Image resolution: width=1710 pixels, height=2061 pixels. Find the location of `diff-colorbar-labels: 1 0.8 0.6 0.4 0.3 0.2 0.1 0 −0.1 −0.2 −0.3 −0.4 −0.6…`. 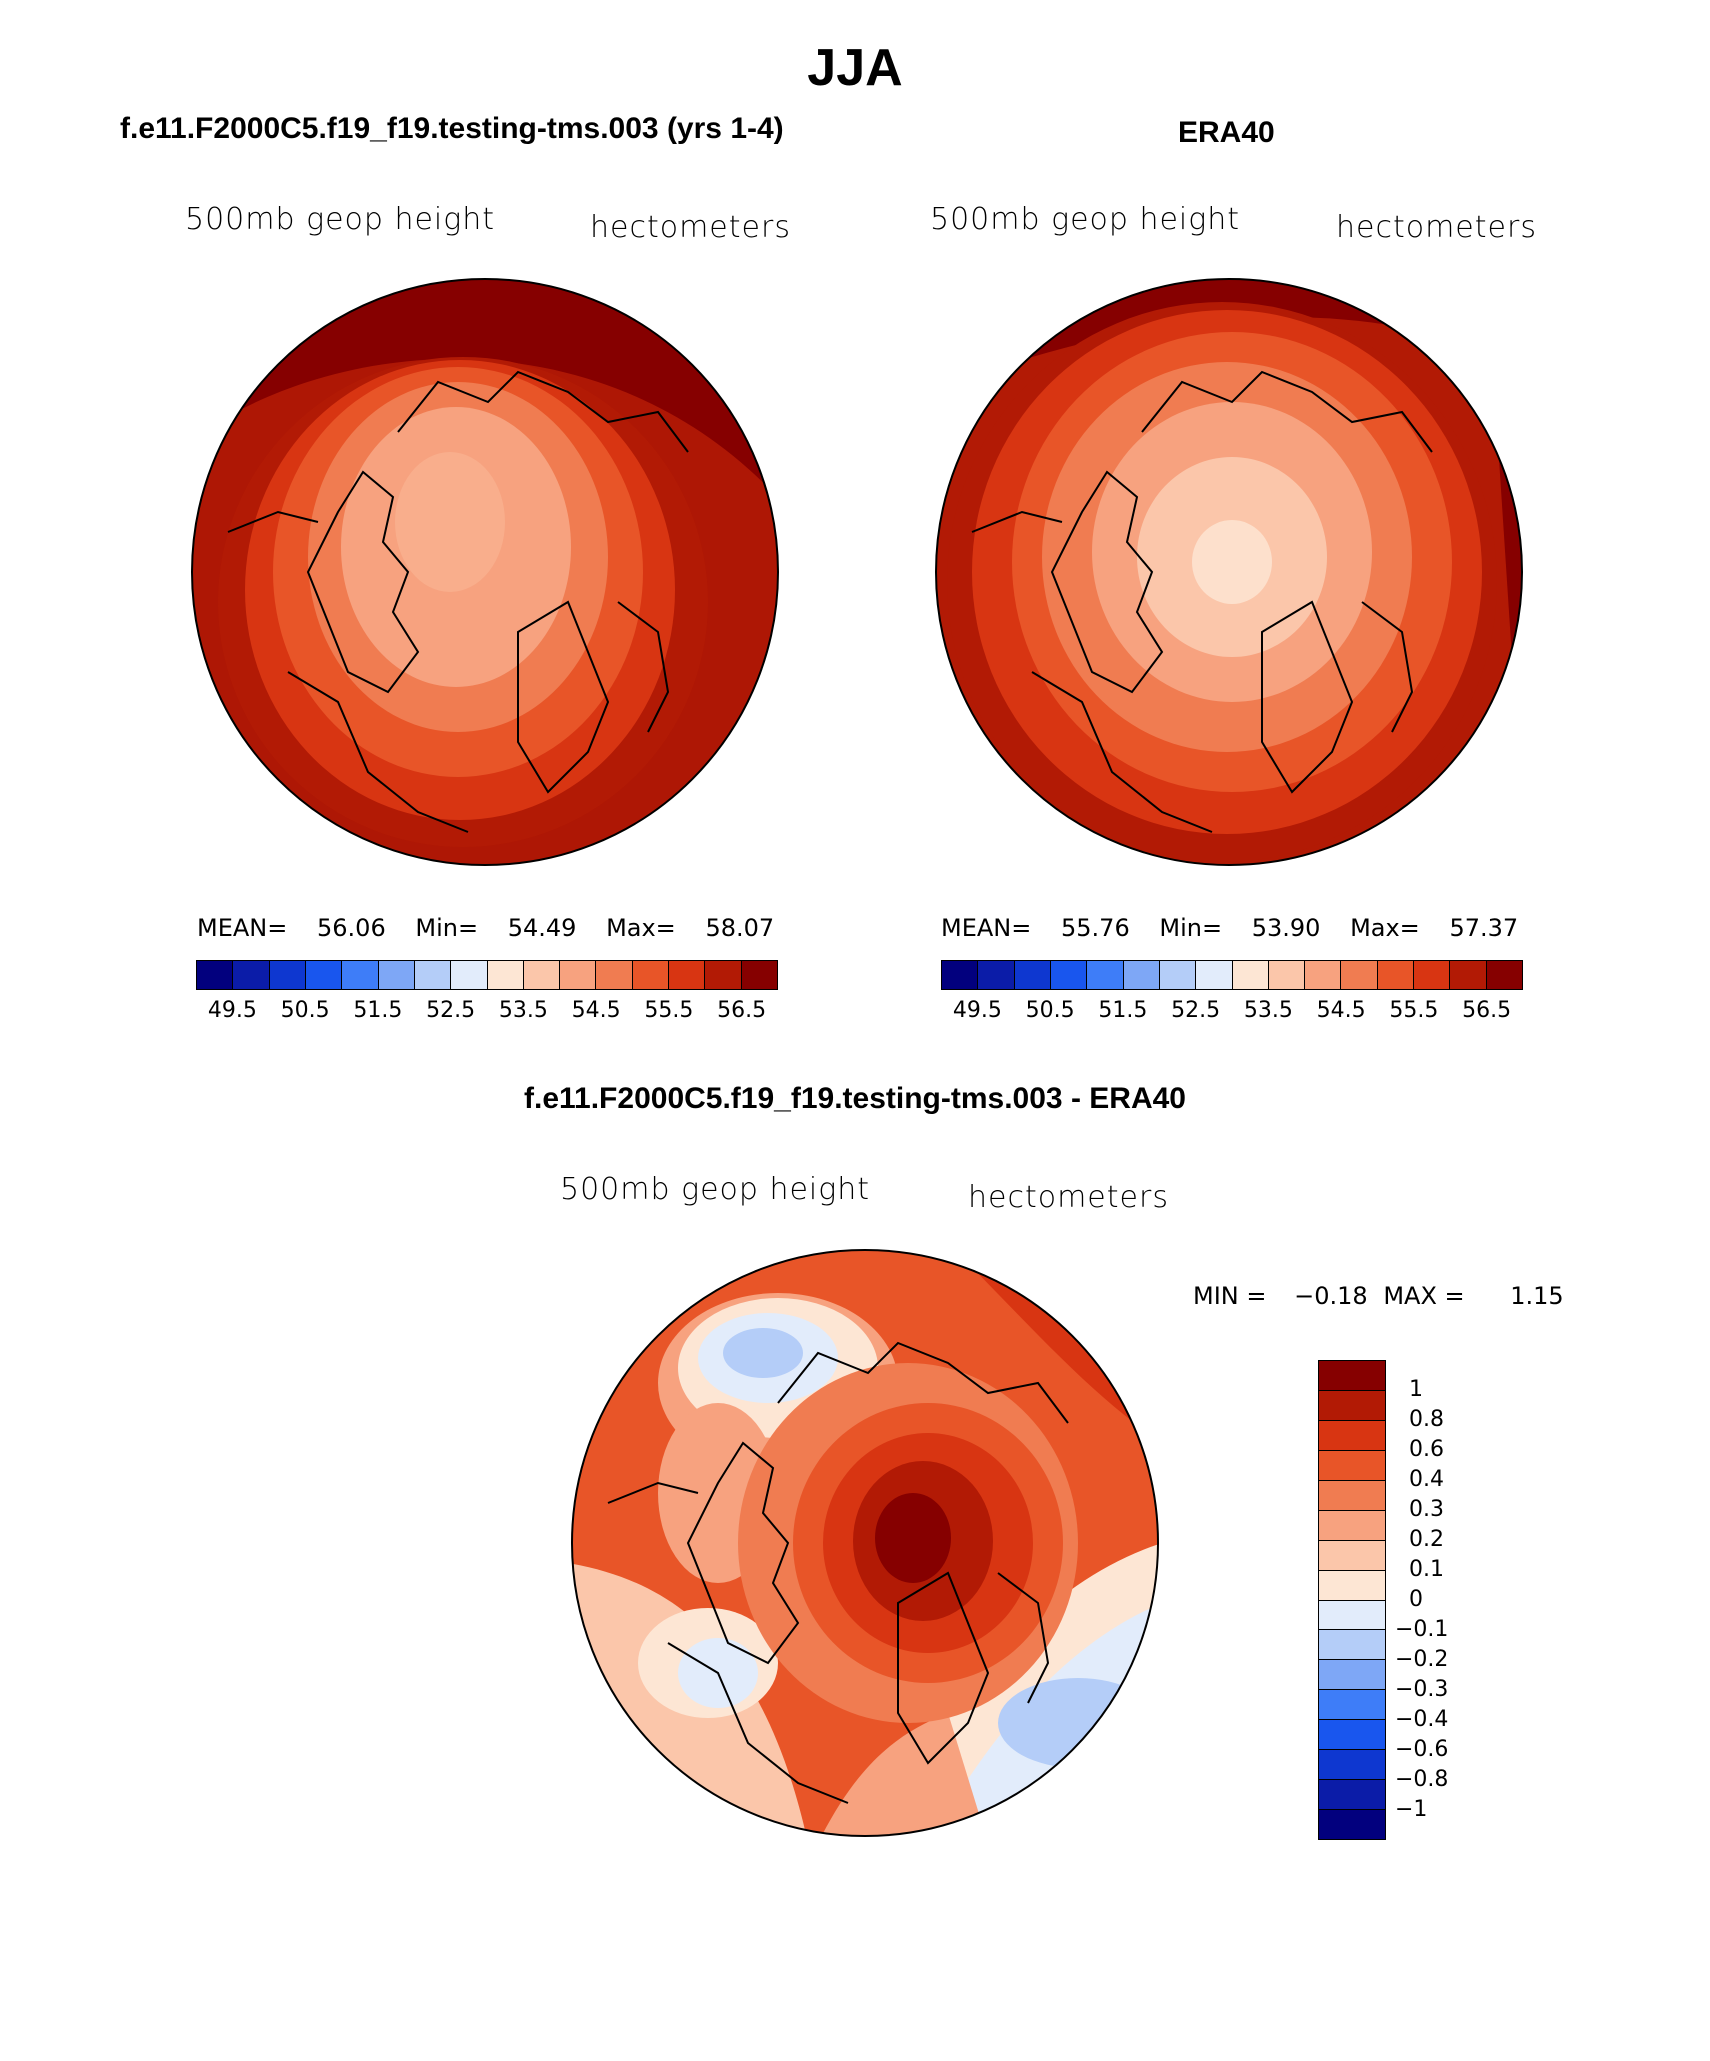

diff-colorbar-labels: 1 0.8 0.6 0.4 0.3 0.2 0.1 0 −0.1 −0.2 −0.3 −0.4 −0.6… is located at coordinates (1455, 1600).